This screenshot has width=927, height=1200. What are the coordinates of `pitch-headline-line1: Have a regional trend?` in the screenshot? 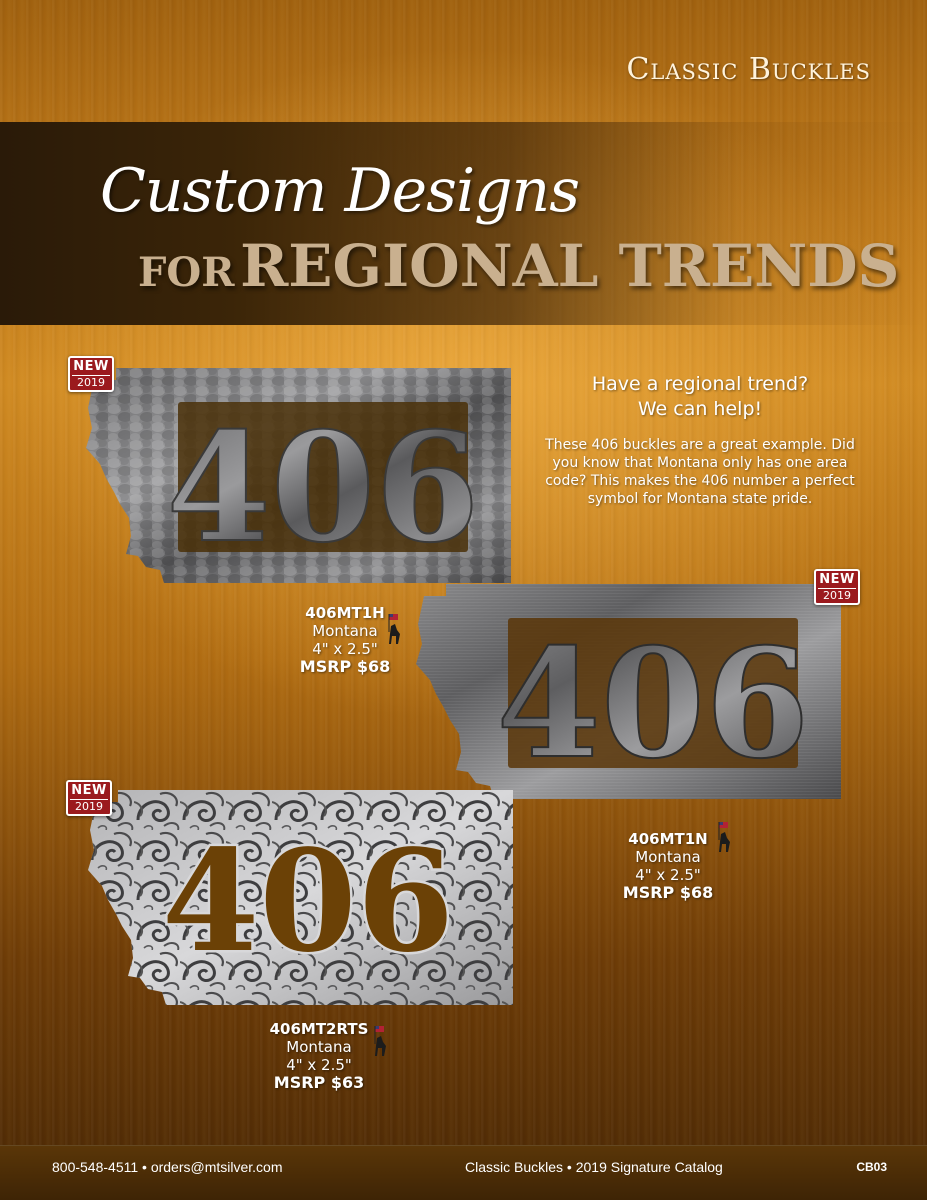 It's located at (700, 384).